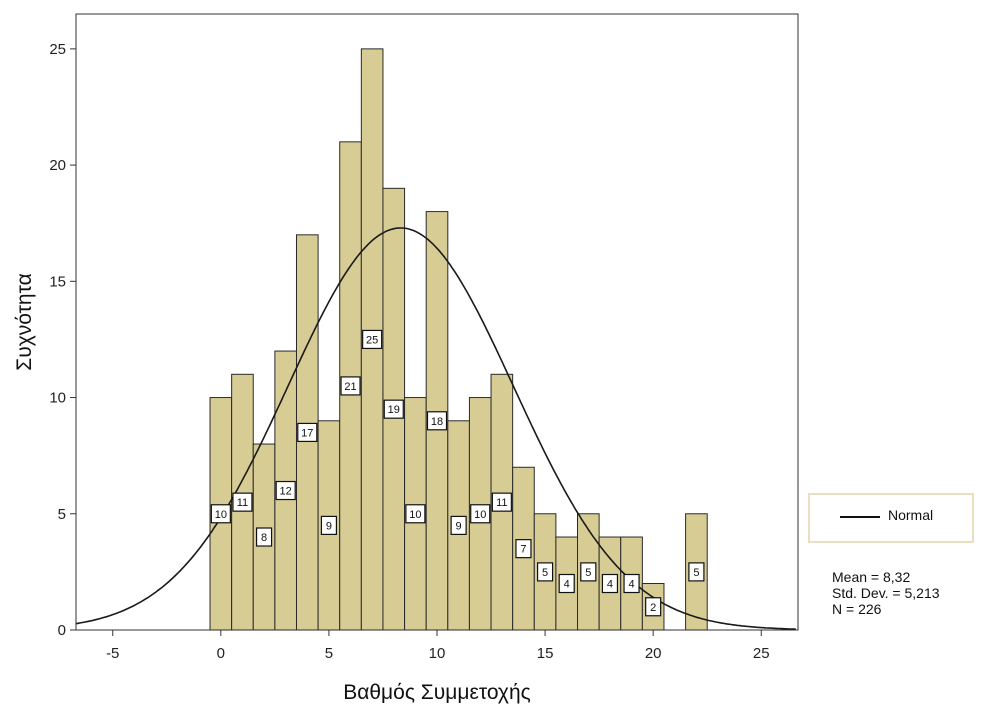 Image resolution: width=981 pixels, height=711 pixels. I want to click on y-axis-ticks: 0 5 10 15 20 25, so click(62, 340).